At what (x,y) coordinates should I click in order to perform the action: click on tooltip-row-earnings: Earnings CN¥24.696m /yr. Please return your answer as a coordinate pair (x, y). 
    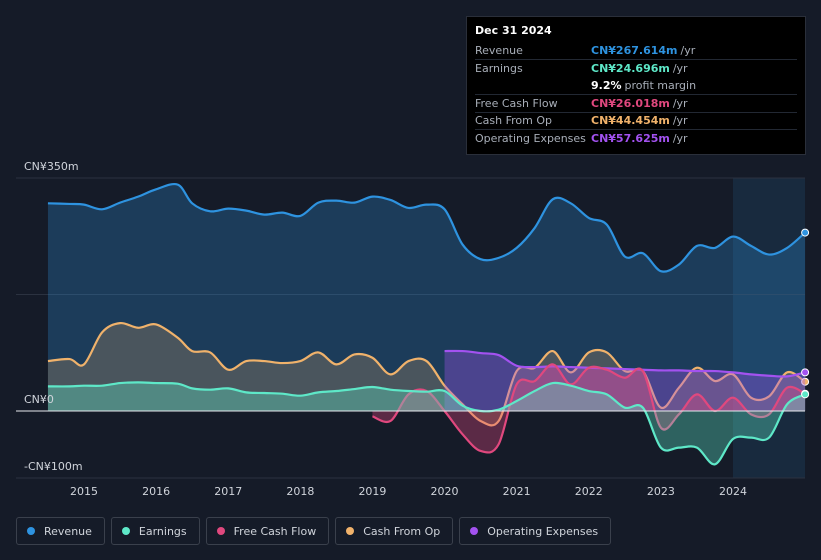
    Looking at the image, I should click on (636, 67).